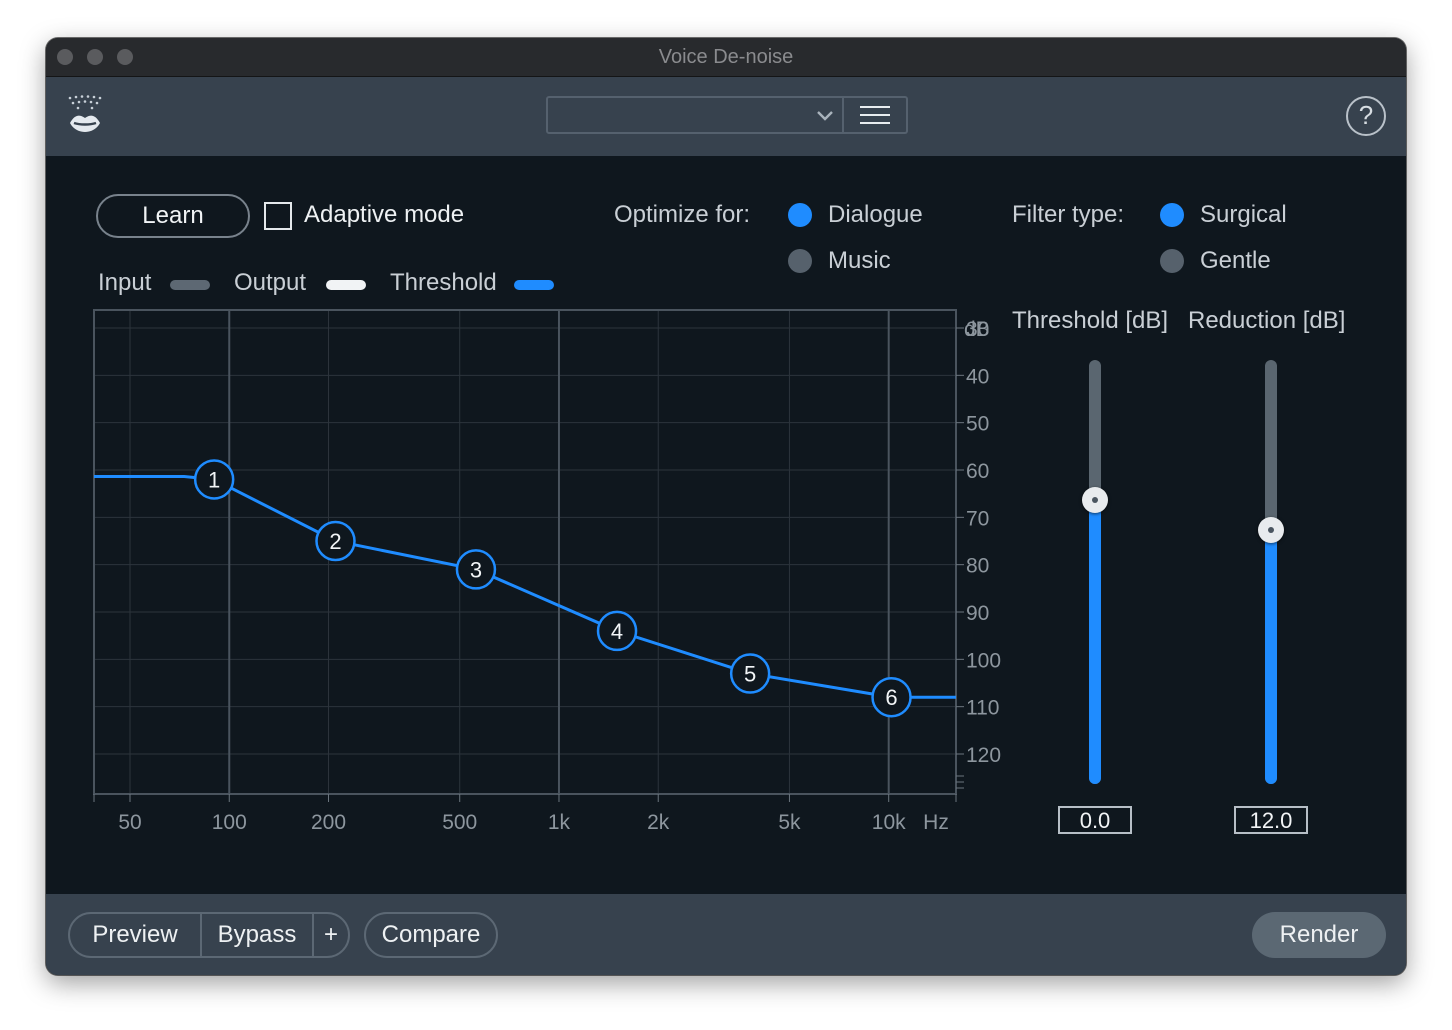 The width and height of the screenshot is (1452, 1030). I want to click on threshold-curve, so click(525, 586).